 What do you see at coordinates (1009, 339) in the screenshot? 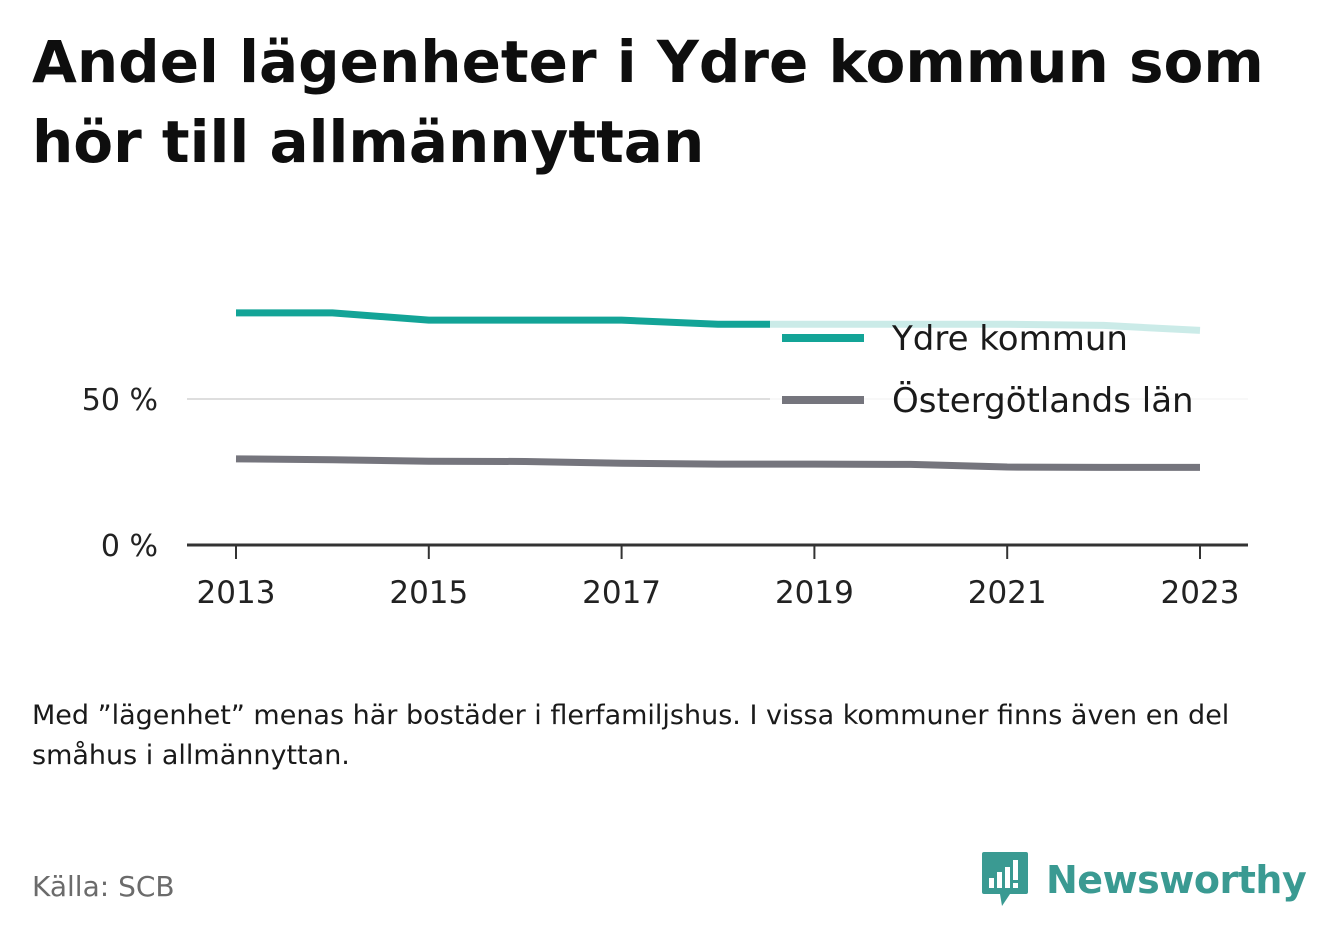
I see `legend-label: Ydre kommun` at bounding box center [1009, 339].